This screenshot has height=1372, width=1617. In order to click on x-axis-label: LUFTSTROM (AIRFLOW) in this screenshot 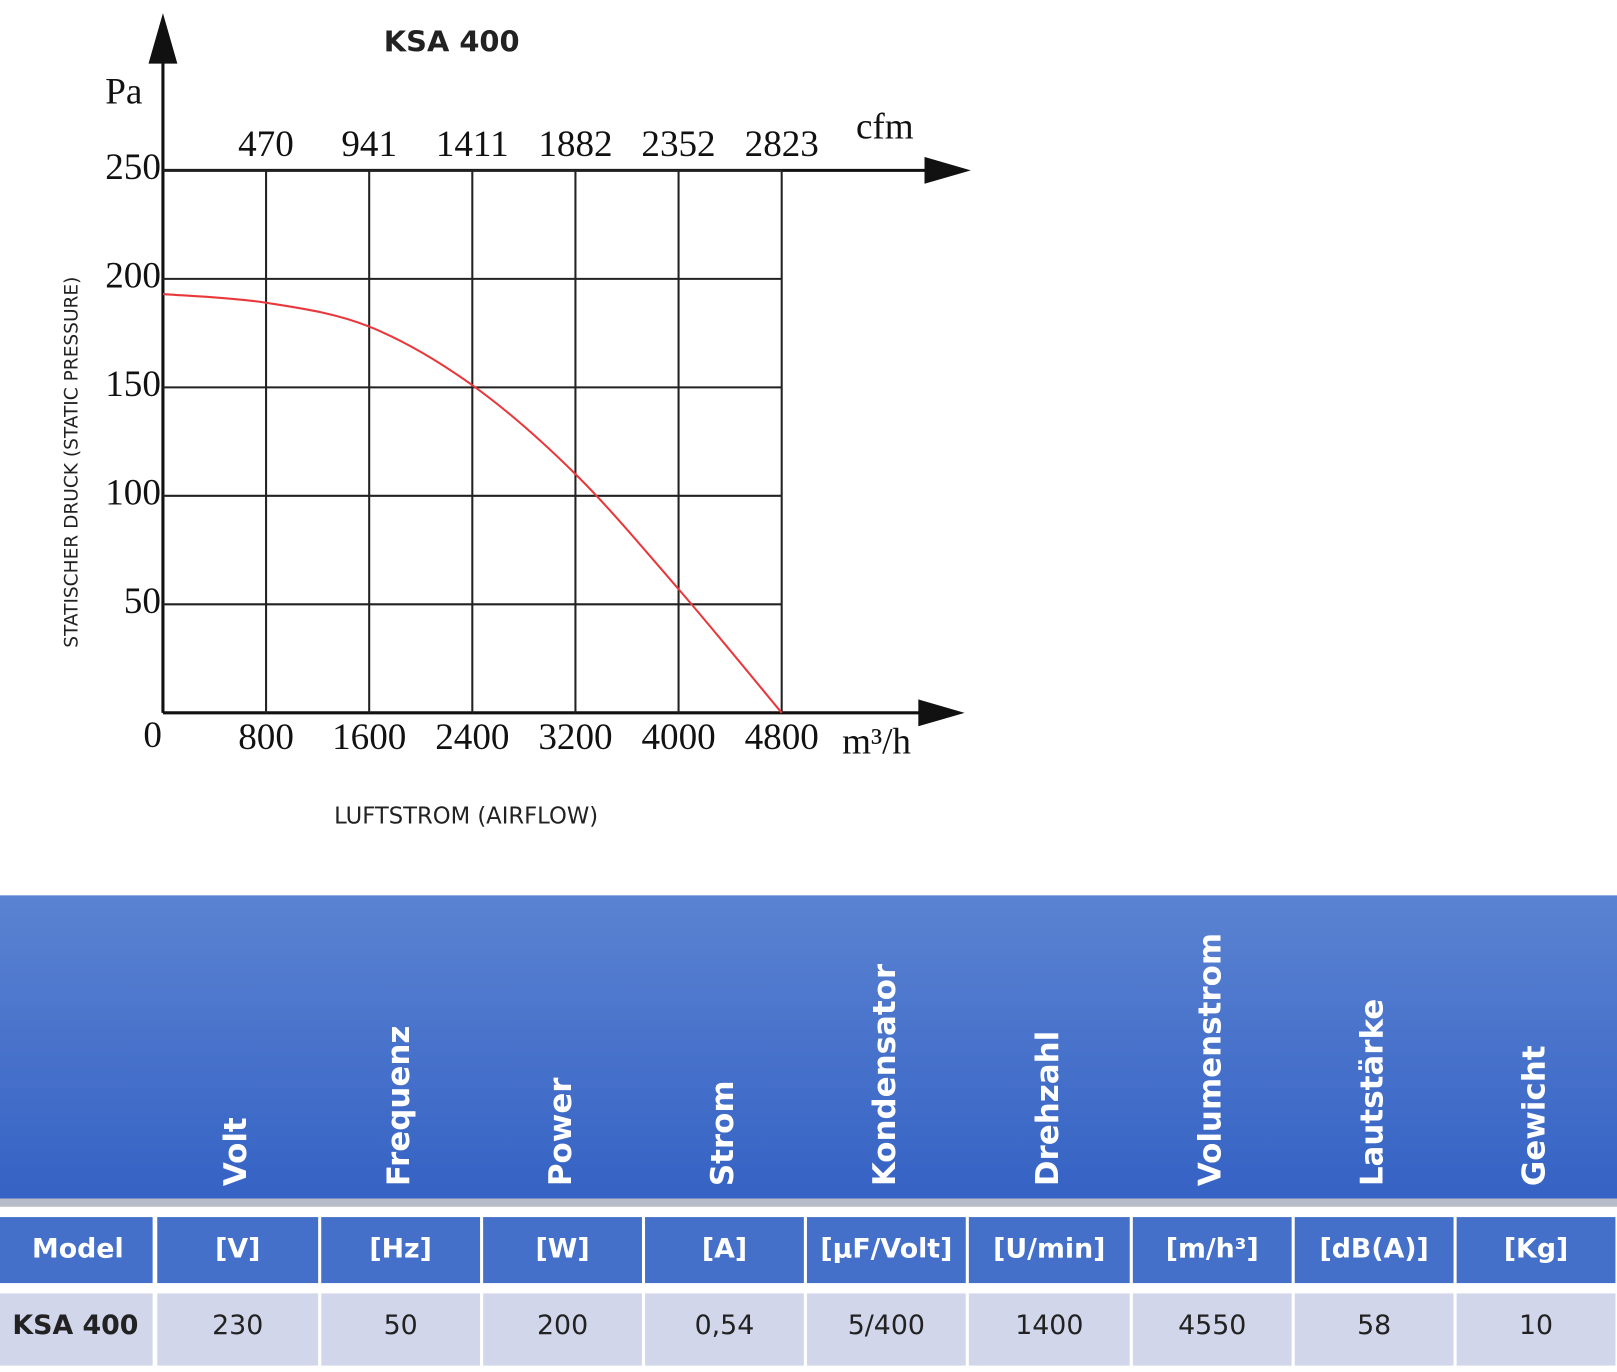, I will do `click(466, 816)`.